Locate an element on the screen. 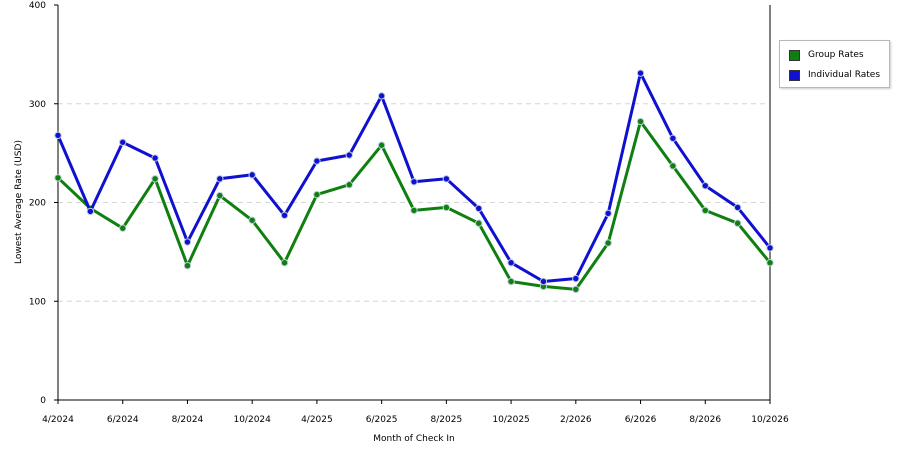  x-tick-label: 6/2024 is located at coordinates (123, 420).